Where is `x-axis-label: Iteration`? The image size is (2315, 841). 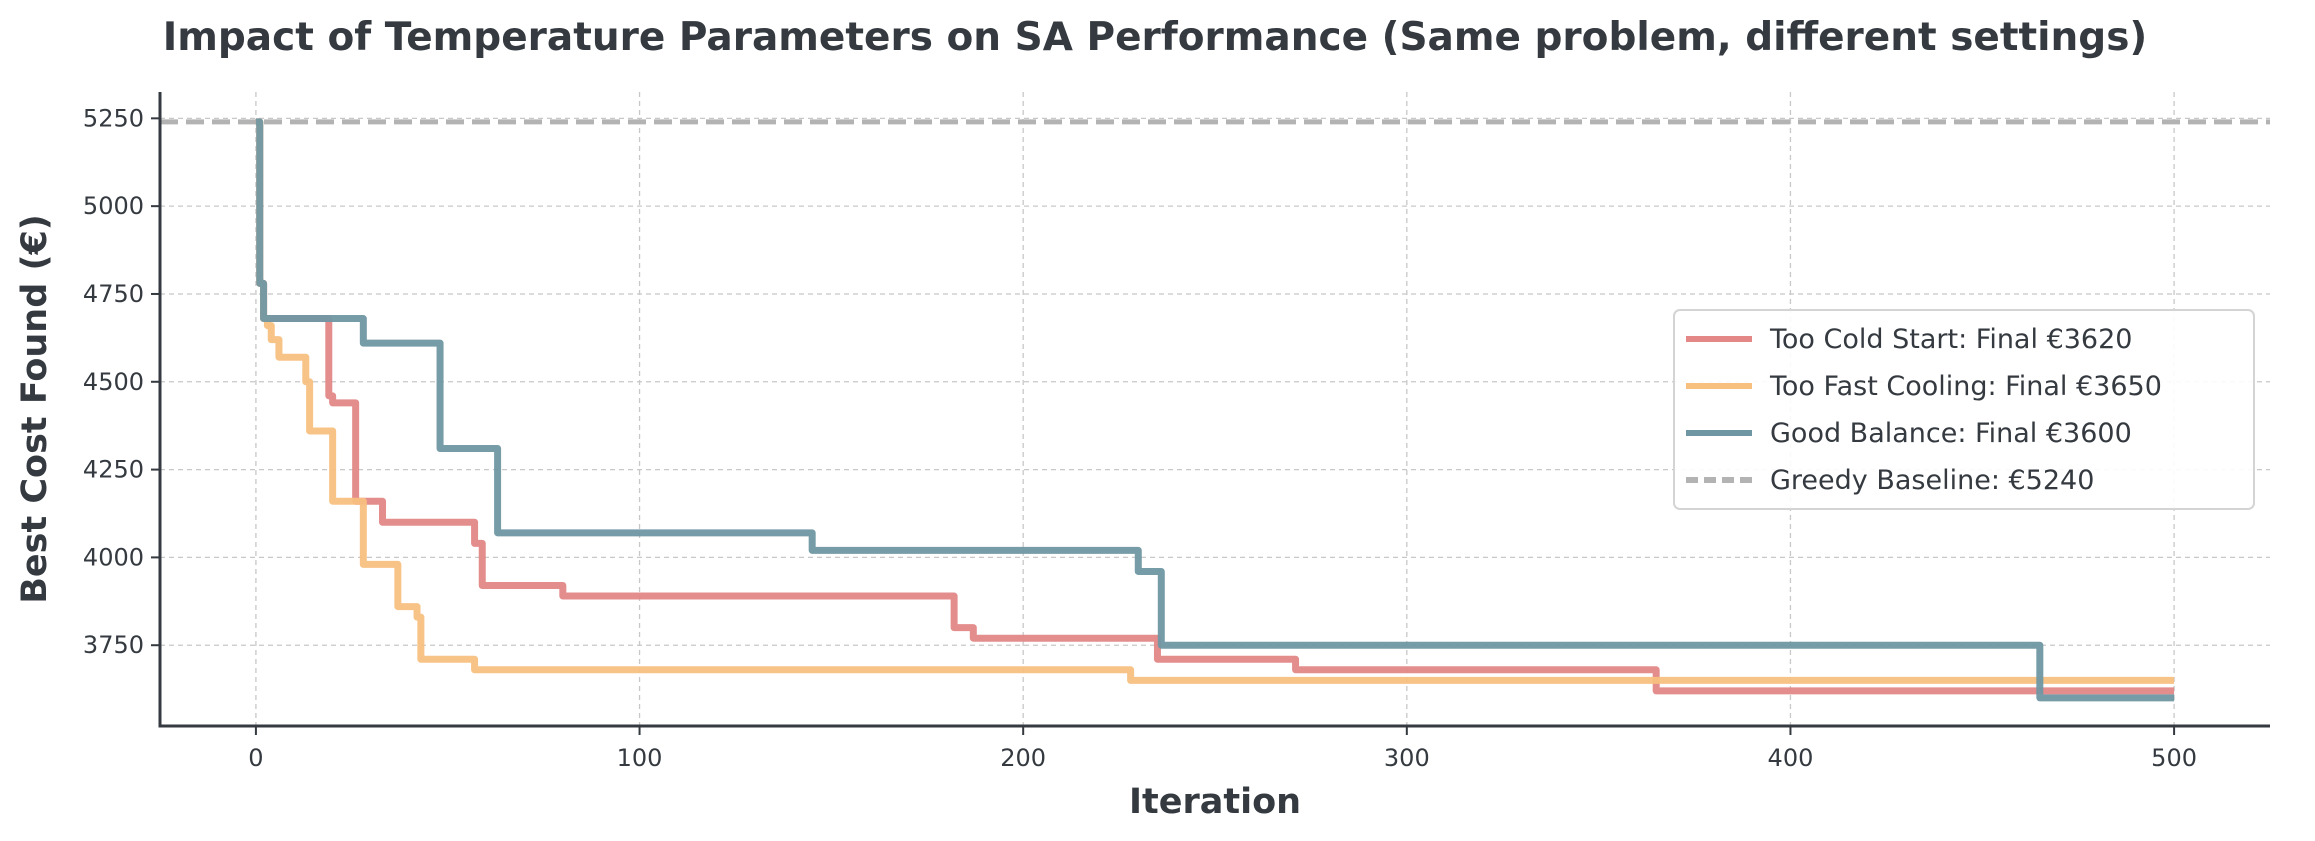
x-axis-label: Iteration is located at coordinates (1215, 802).